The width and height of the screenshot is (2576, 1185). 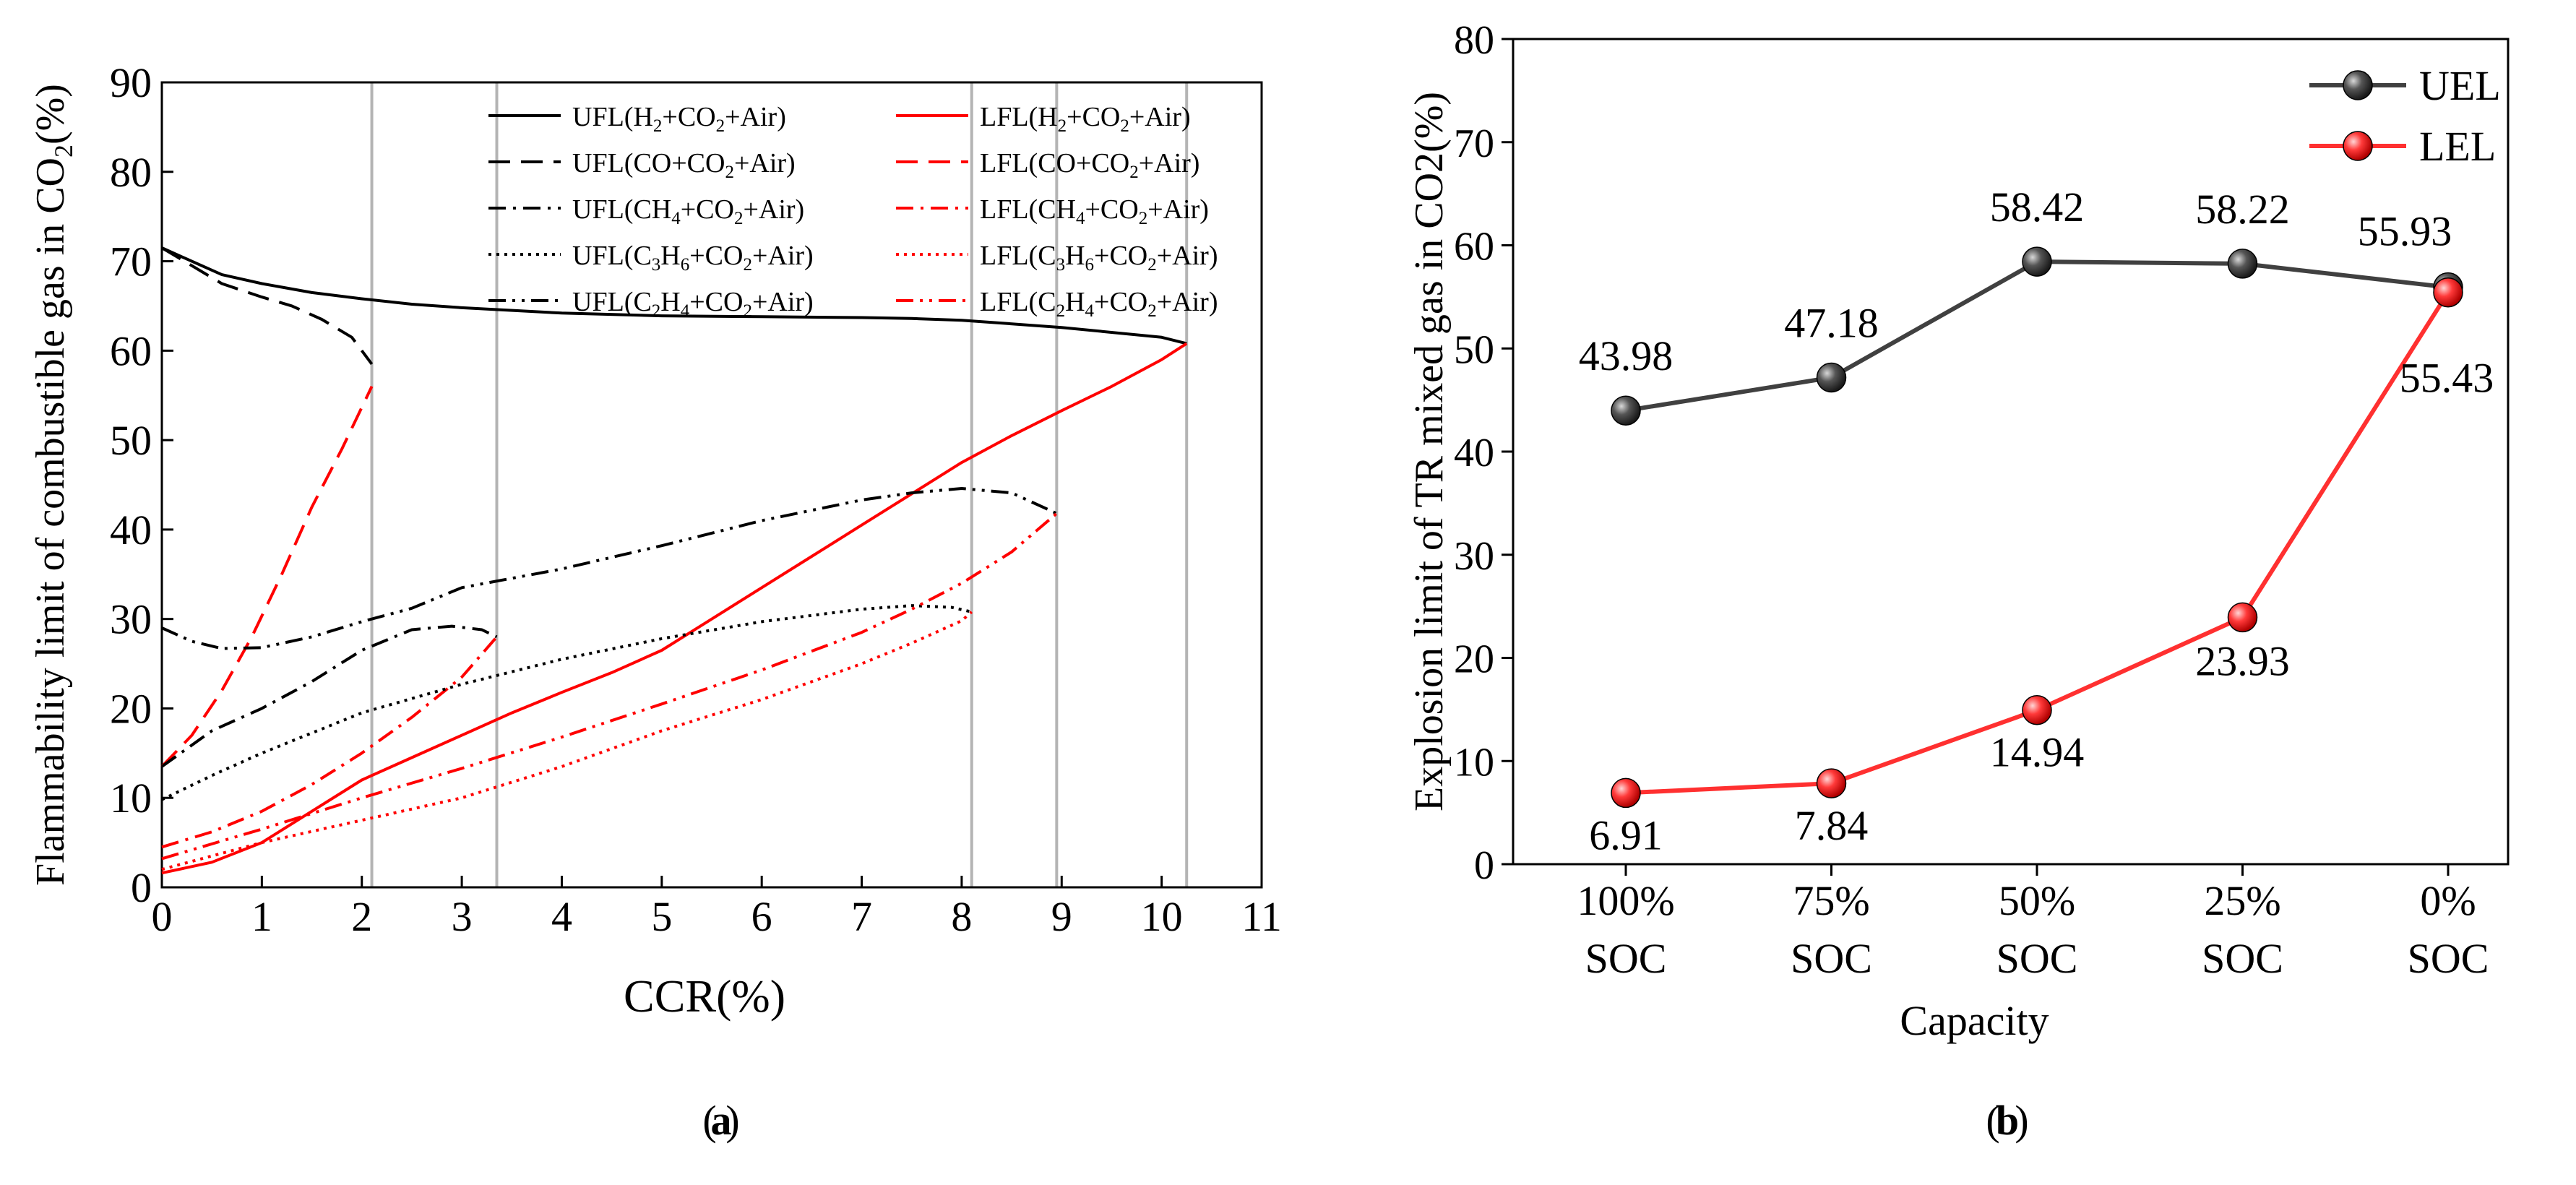 I want to click on x-tick-label: 50%, so click(x=2037, y=900).